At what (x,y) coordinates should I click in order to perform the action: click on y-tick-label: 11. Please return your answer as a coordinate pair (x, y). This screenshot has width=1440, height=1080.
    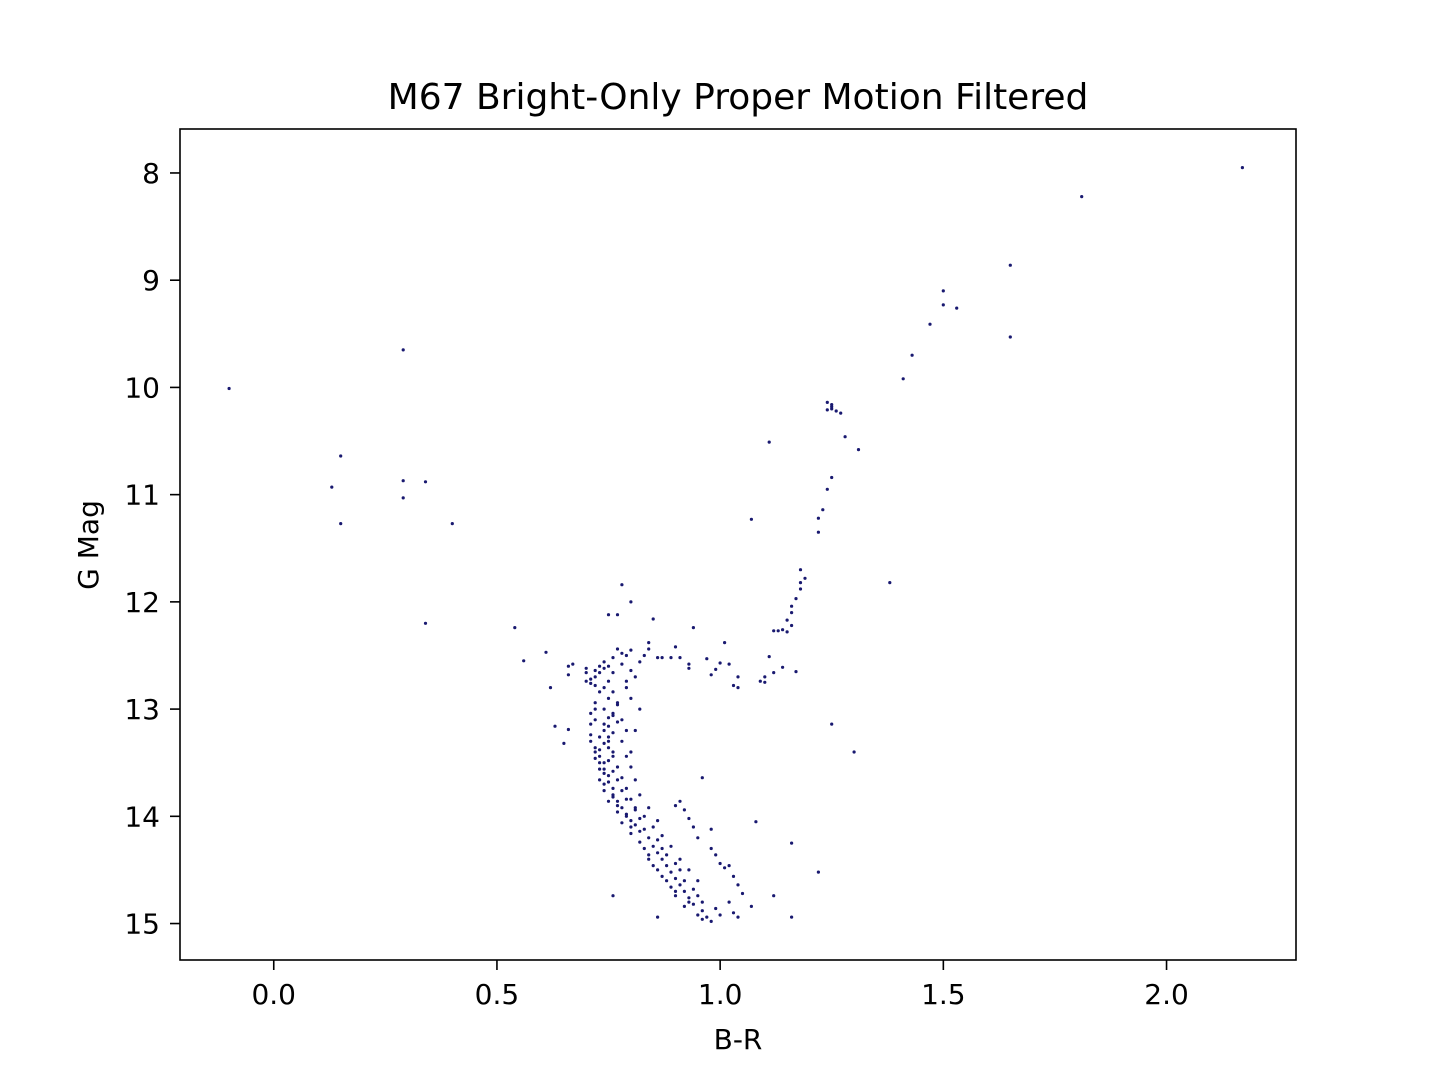
    Looking at the image, I should click on (142, 495).